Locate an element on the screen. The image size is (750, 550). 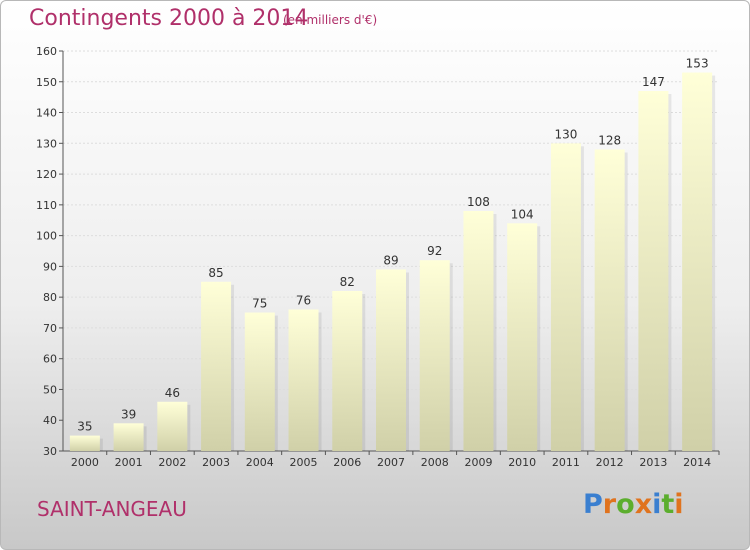
x-tick-label: 2007 is located at coordinates (391, 462).